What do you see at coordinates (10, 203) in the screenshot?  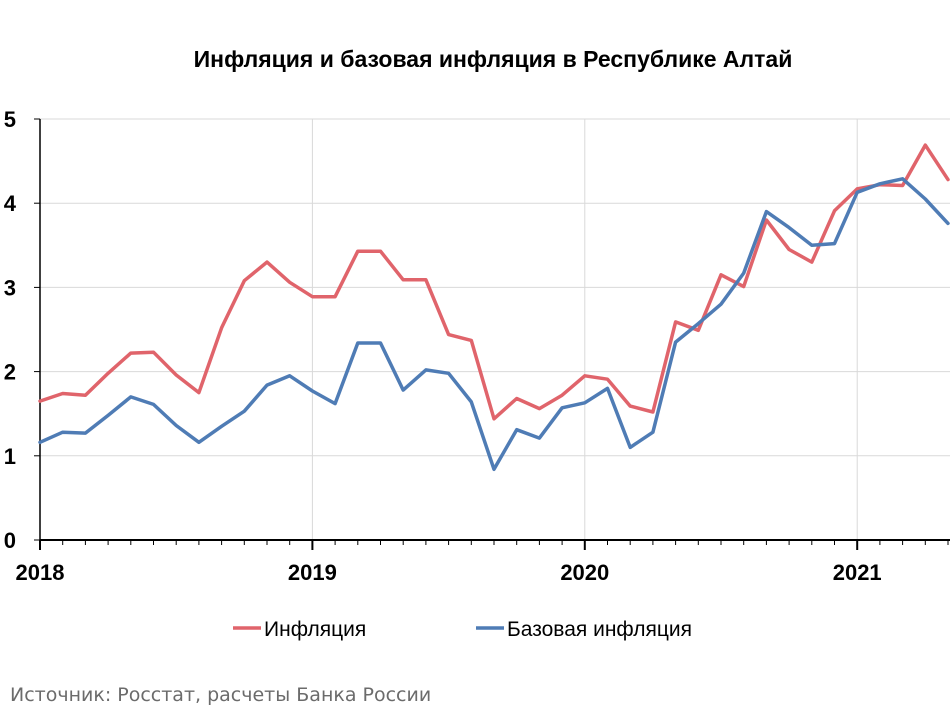 I see `y-tick-label: 4` at bounding box center [10, 203].